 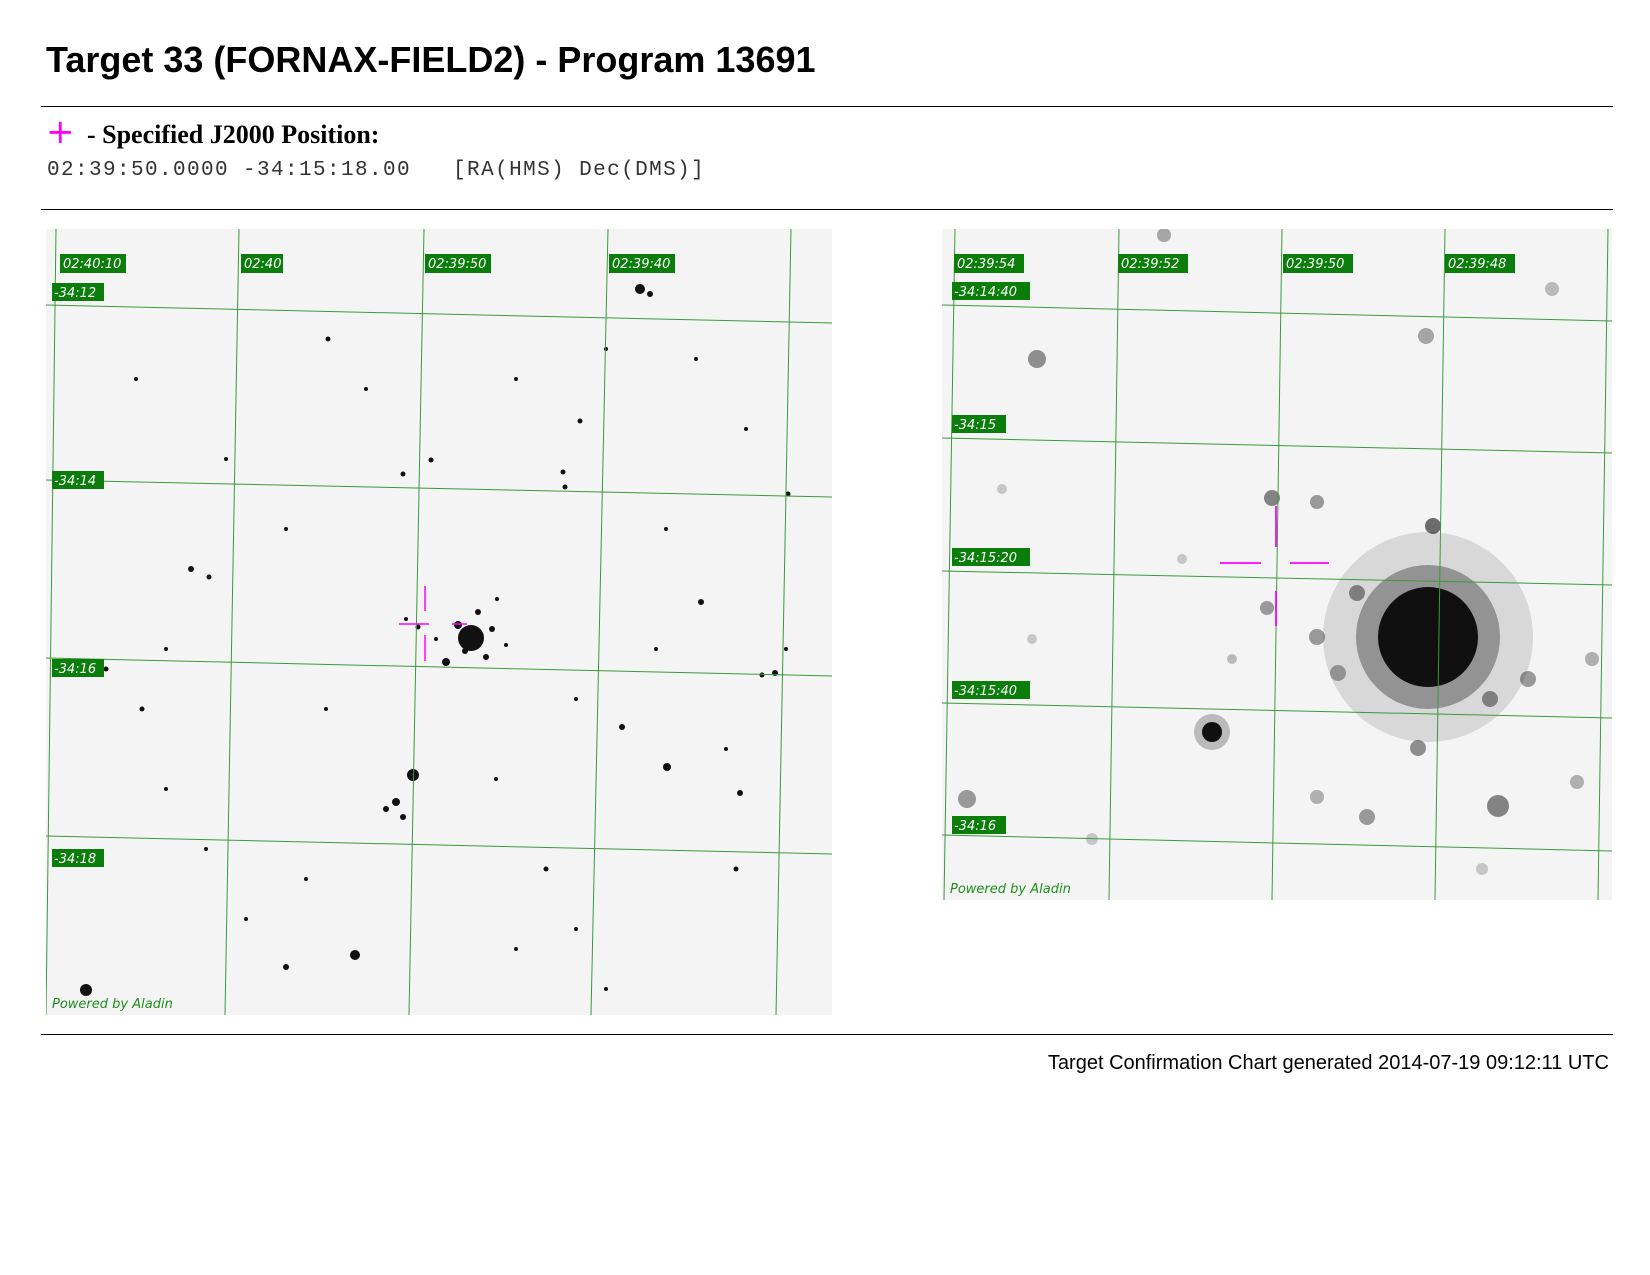 I want to click on dec-label: -34:15:40, so click(x=985, y=691).